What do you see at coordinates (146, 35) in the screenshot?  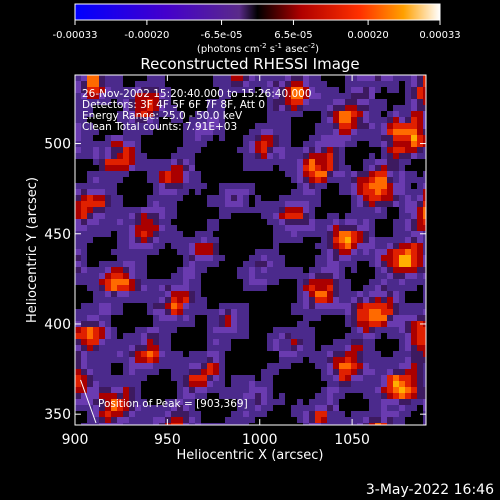 I see `colorbar-tick-label: -0.00020` at bounding box center [146, 35].